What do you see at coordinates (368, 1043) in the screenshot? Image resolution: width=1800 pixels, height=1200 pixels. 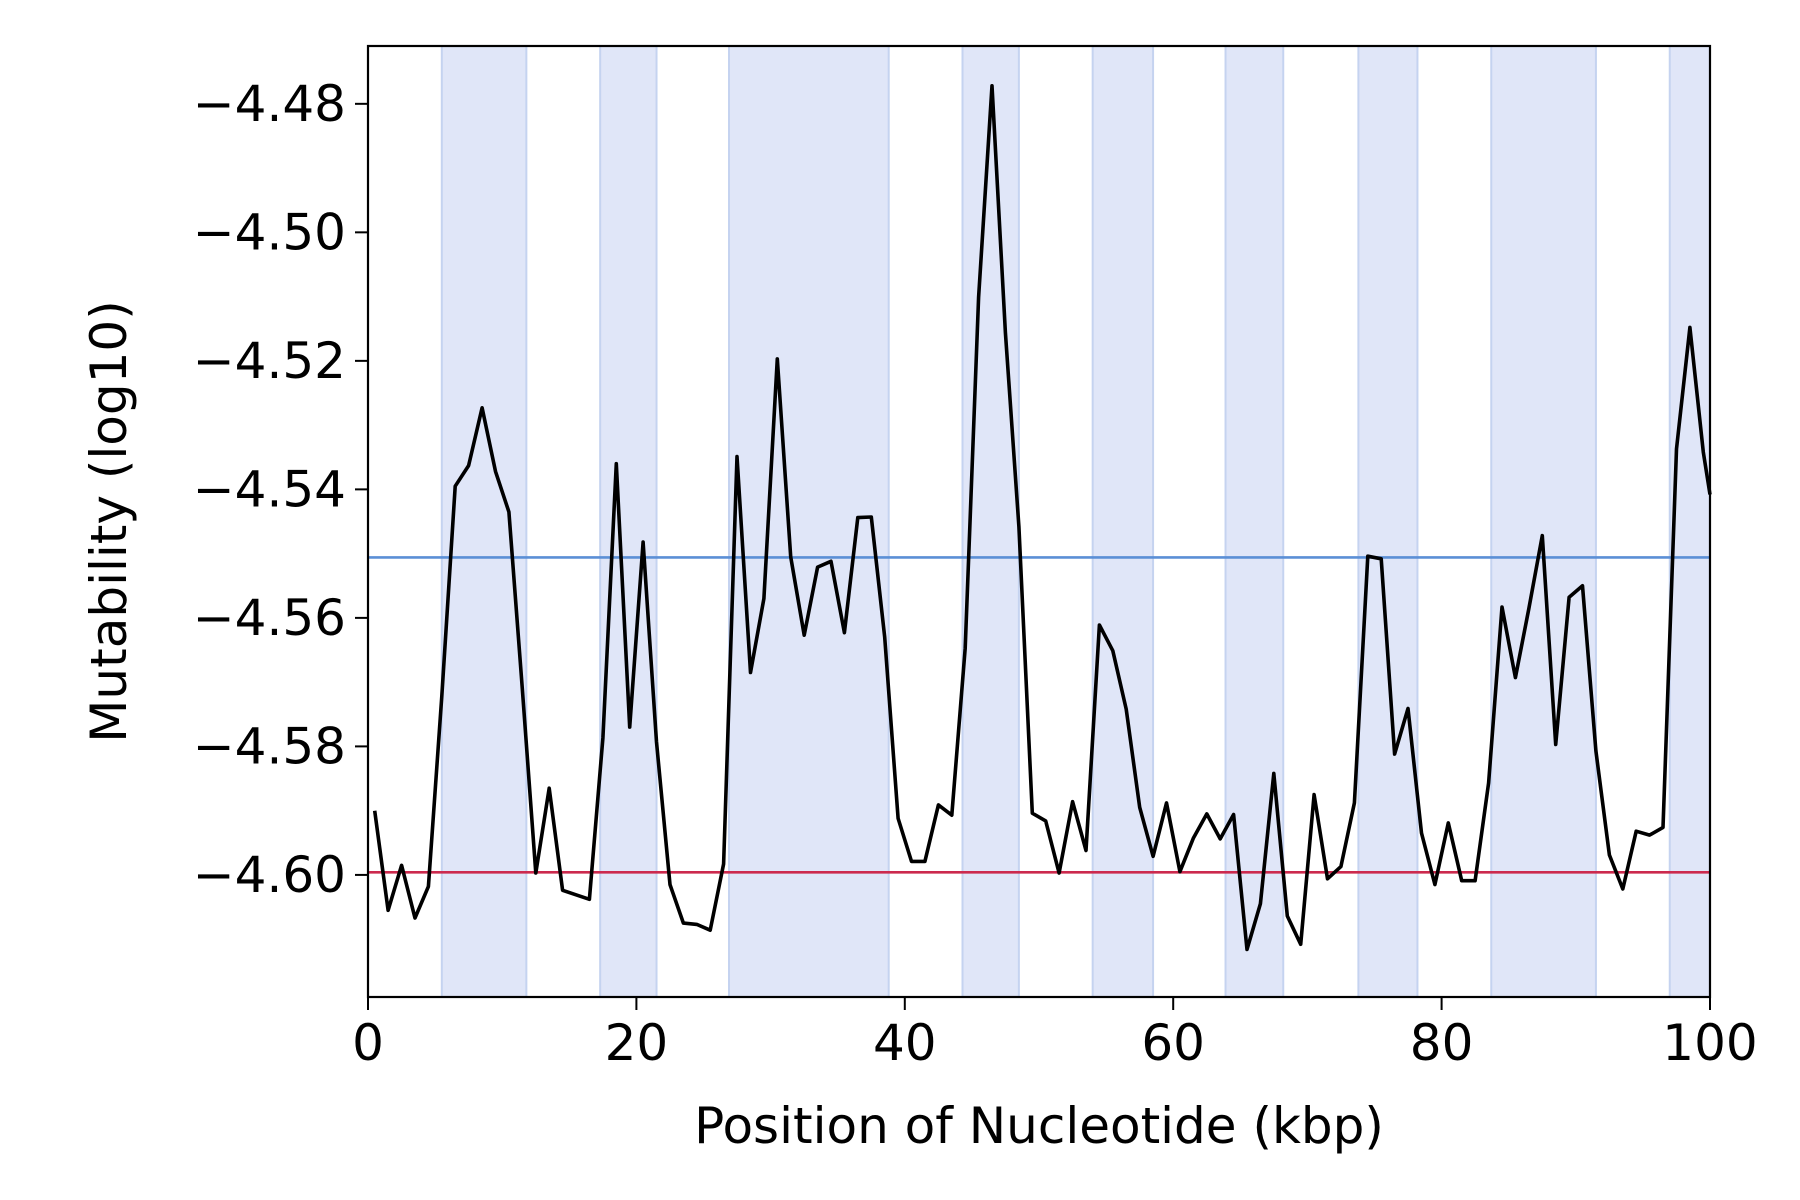 I see `x-tick-label: 0` at bounding box center [368, 1043].